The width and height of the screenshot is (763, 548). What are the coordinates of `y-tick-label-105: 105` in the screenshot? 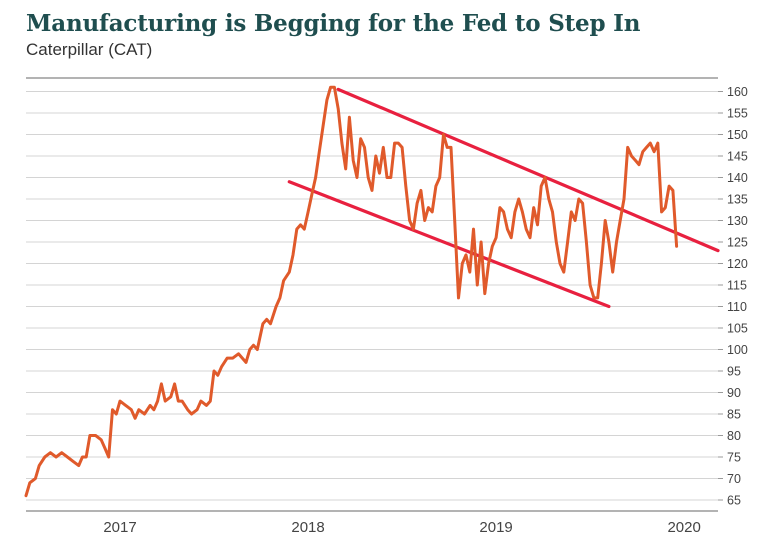 It's located at (737, 329).